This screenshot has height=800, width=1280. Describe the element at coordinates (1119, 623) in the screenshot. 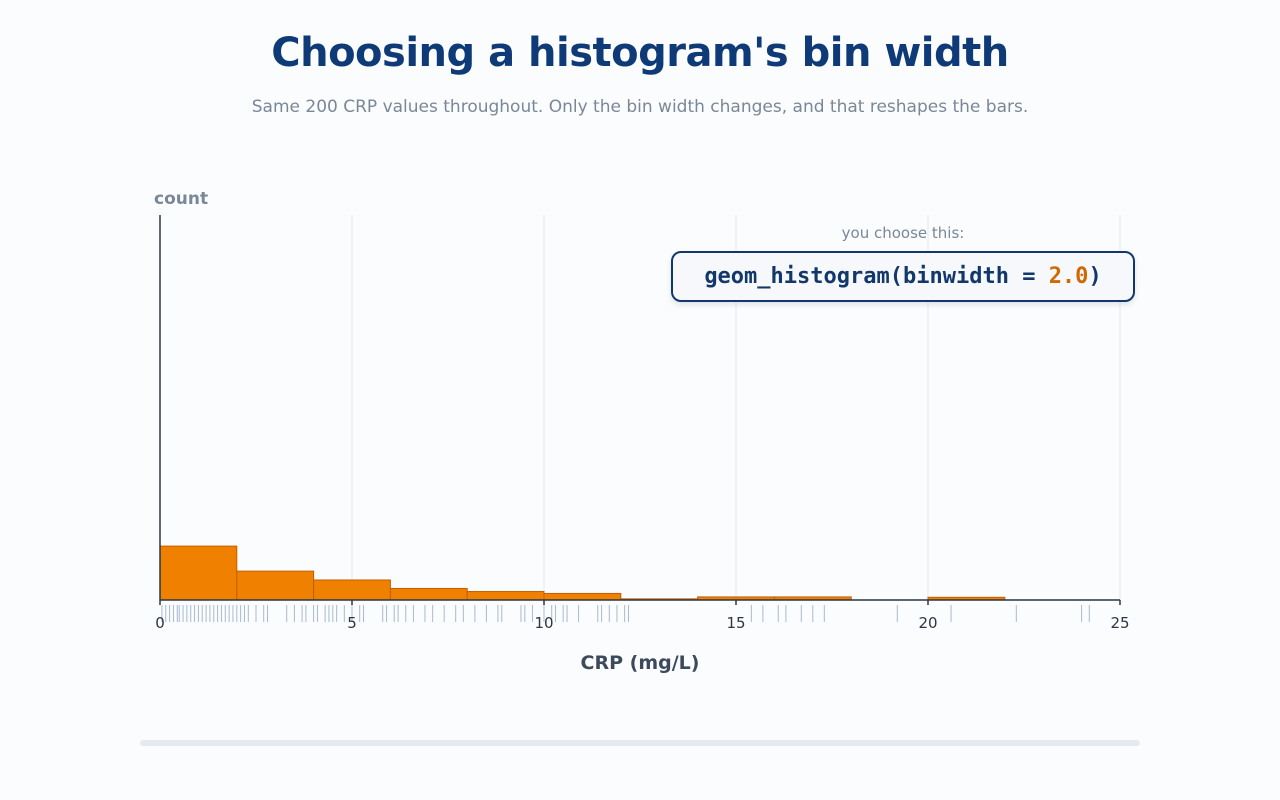

I see `x-tick-label: 25` at that location.